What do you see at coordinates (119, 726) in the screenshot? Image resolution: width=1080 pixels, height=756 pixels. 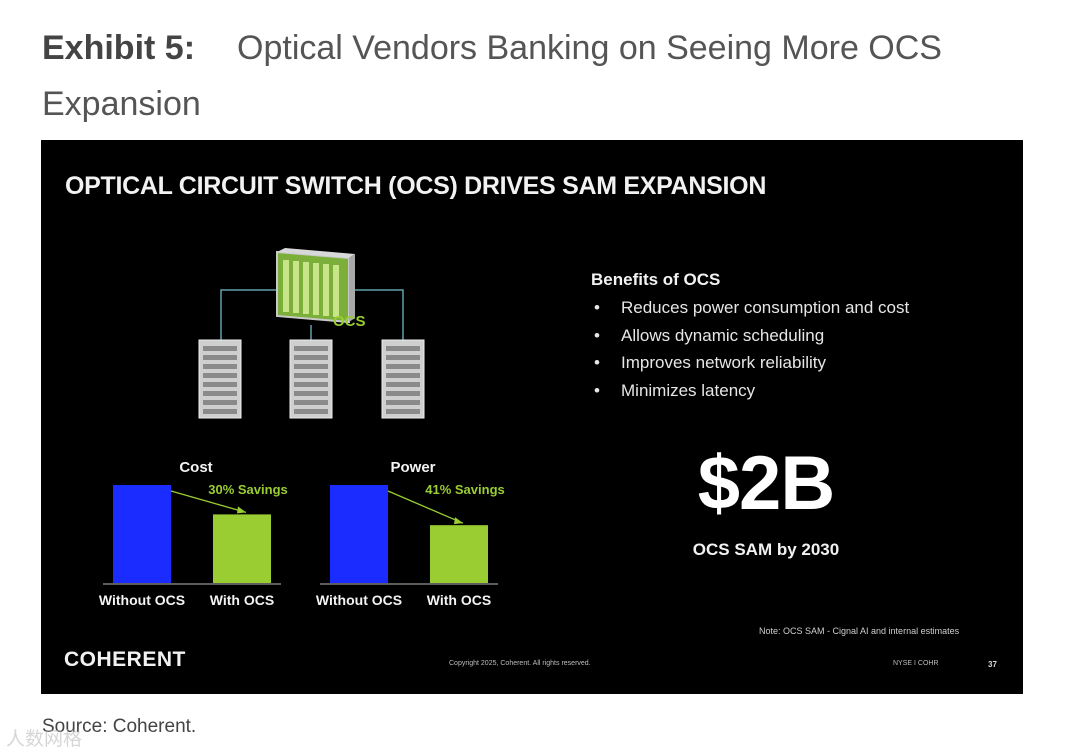 I see `source-note: Source: Coherent.` at bounding box center [119, 726].